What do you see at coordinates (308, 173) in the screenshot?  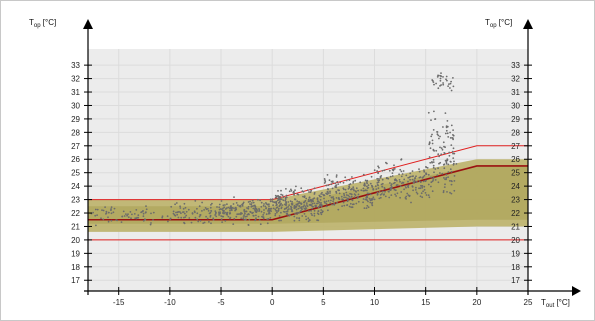 I see `upper-limit-line` at bounding box center [308, 173].